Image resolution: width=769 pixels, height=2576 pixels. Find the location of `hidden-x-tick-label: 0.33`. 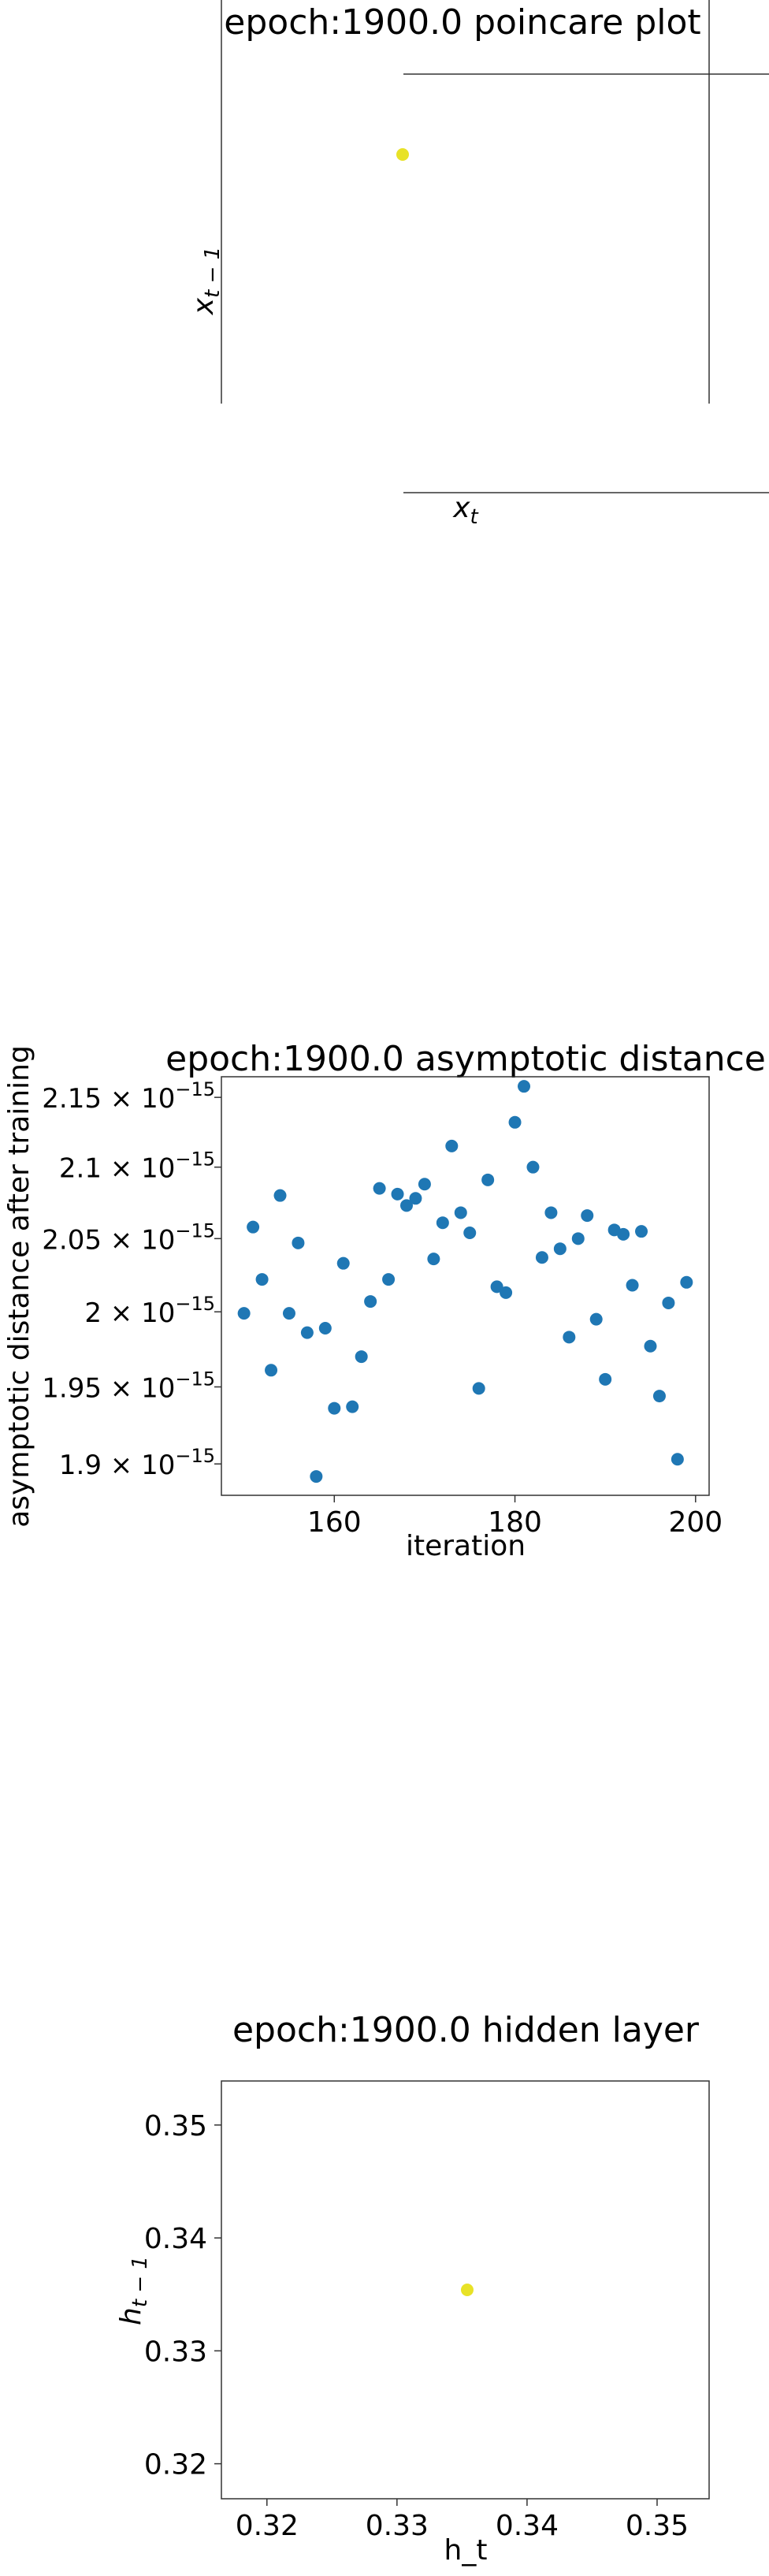

hidden-x-tick-label: 0.33 is located at coordinates (397, 2526).